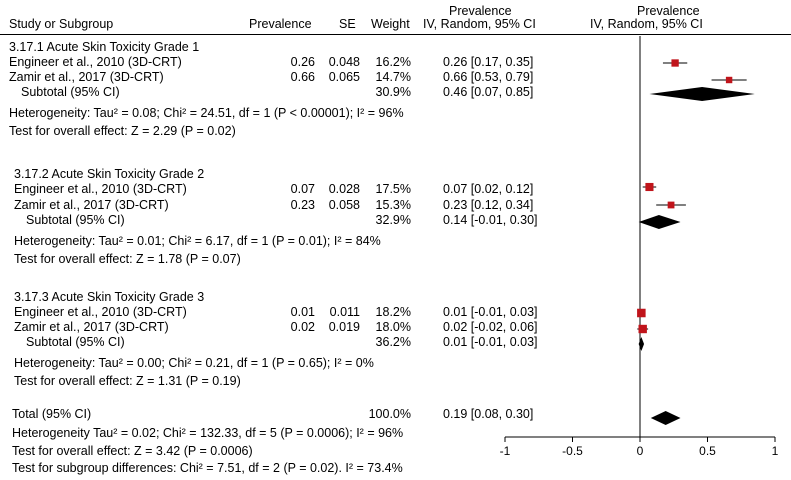 The height and width of the screenshot is (480, 791). Describe the element at coordinates (393, 312) in the screenshot. I see `study-weight: 18.2%` at that location.